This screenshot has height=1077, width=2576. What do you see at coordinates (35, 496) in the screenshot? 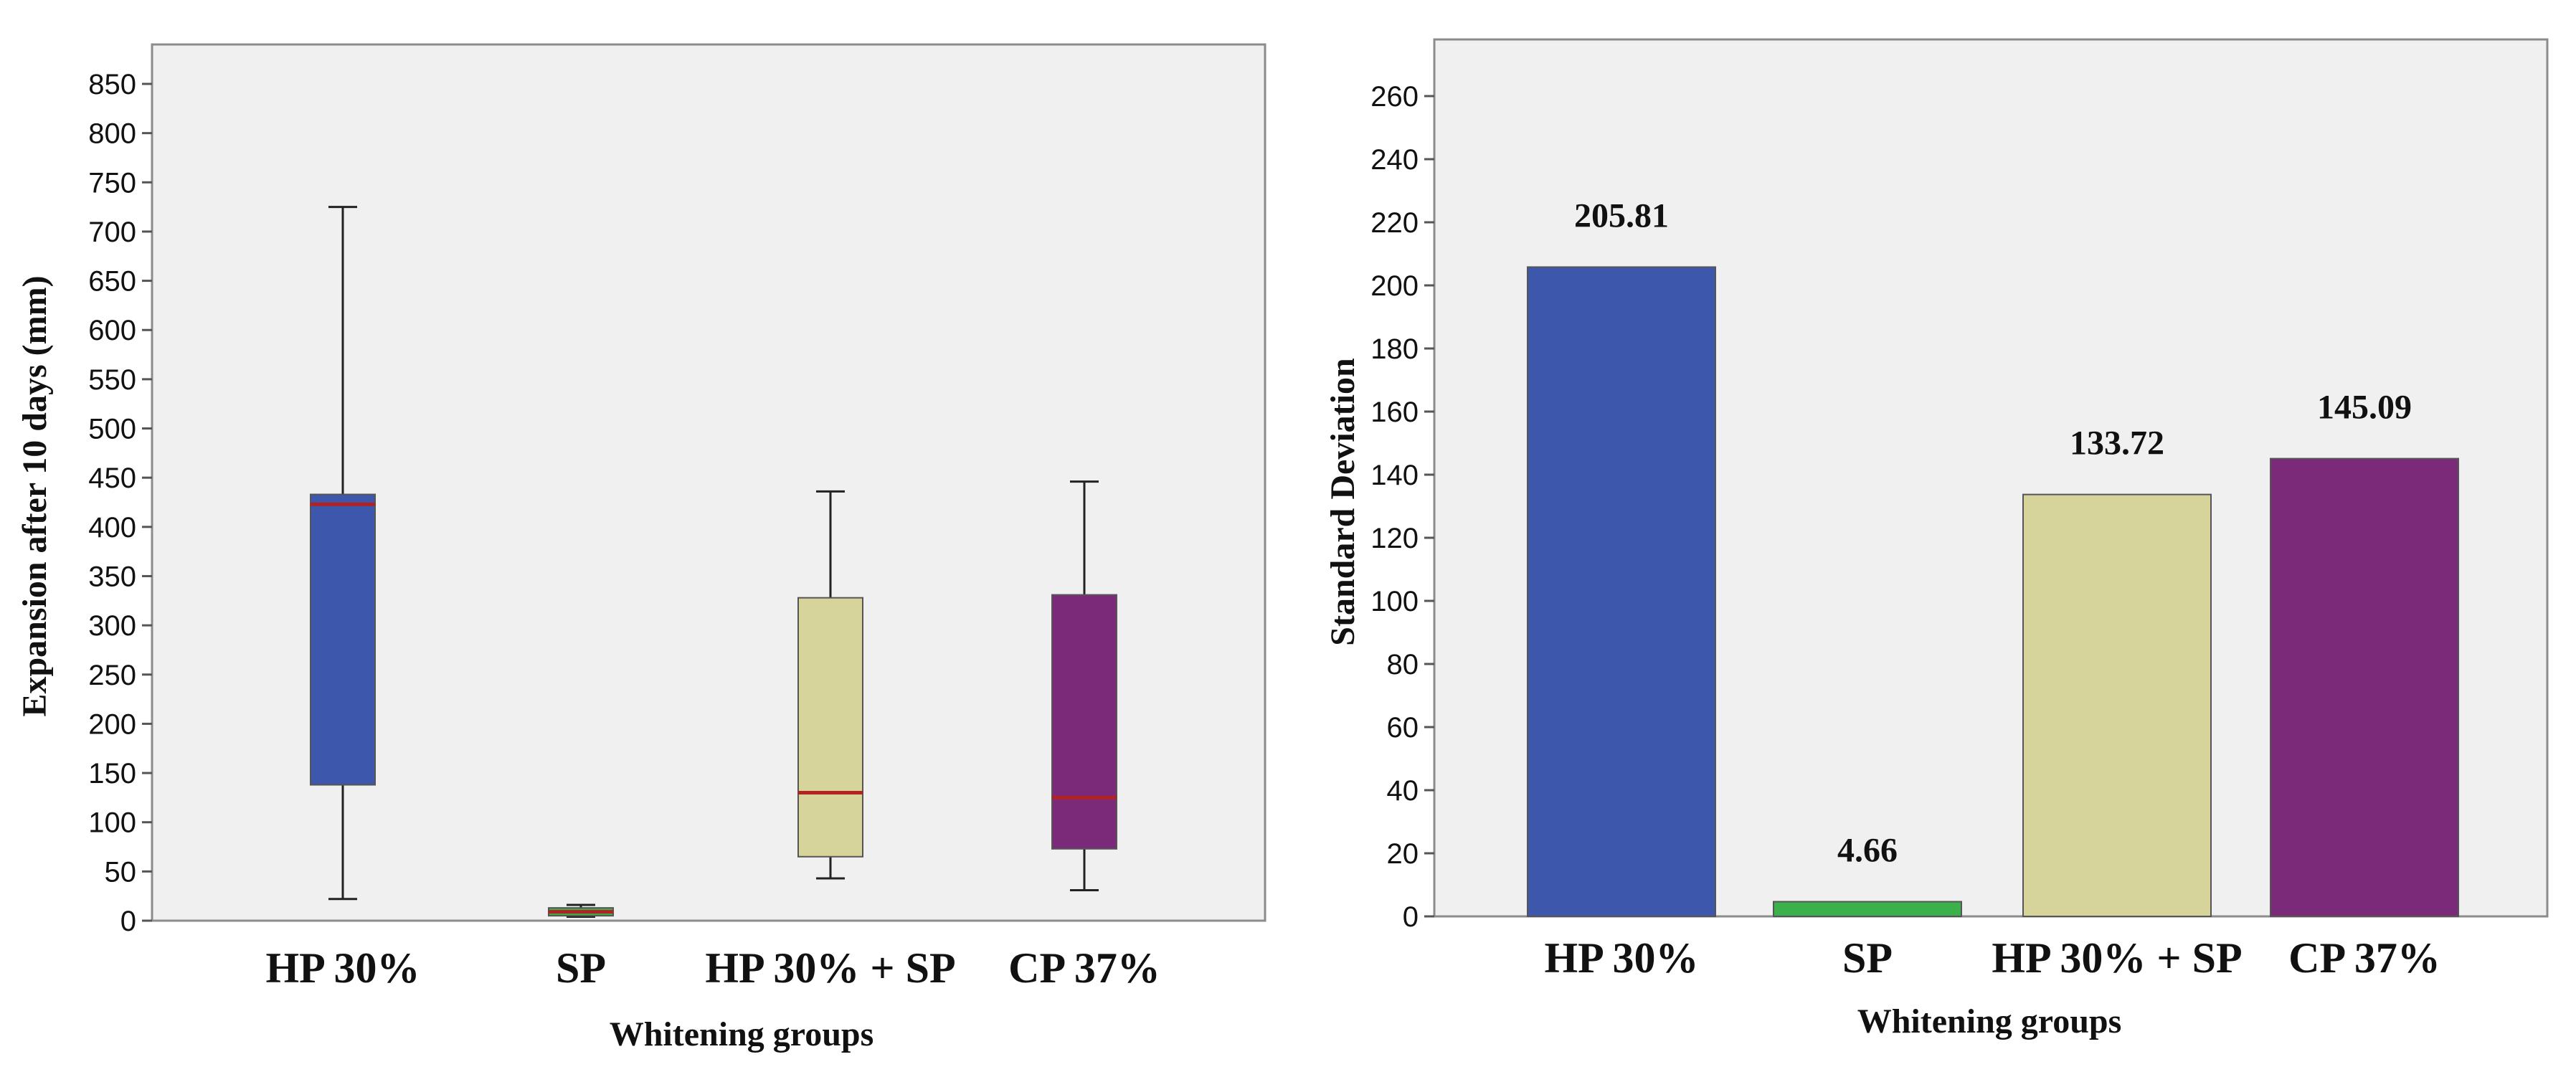
I see `boxplot-y-axis-title: Expansion after 10 days (mm)` at bounding box center [35, 496].